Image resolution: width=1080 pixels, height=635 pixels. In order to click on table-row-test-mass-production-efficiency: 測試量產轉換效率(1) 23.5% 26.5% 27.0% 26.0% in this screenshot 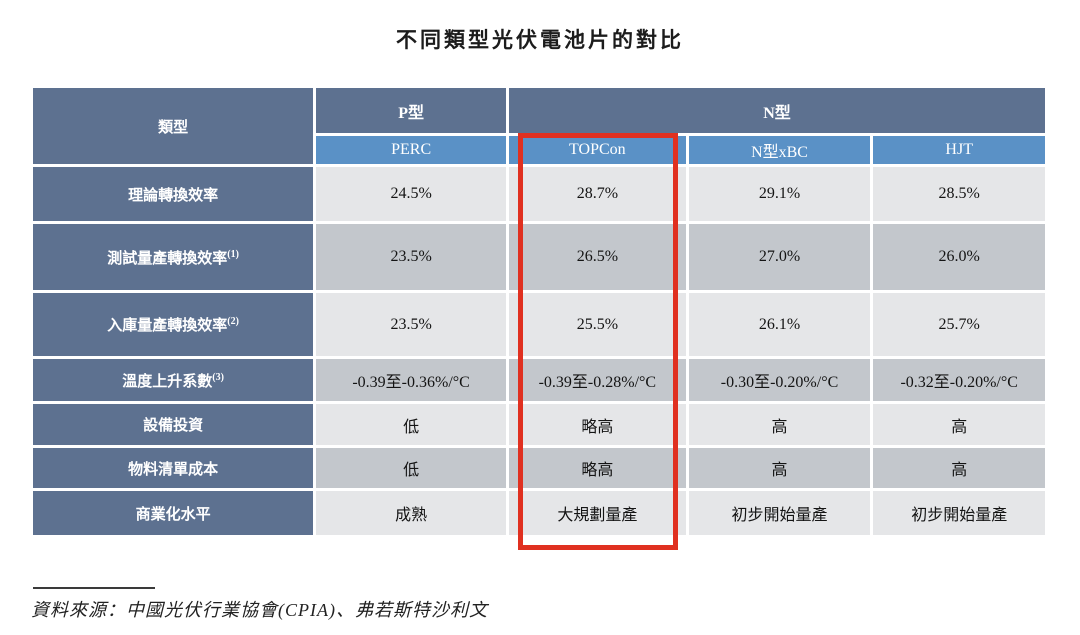, I will do `click(539, 257)`.